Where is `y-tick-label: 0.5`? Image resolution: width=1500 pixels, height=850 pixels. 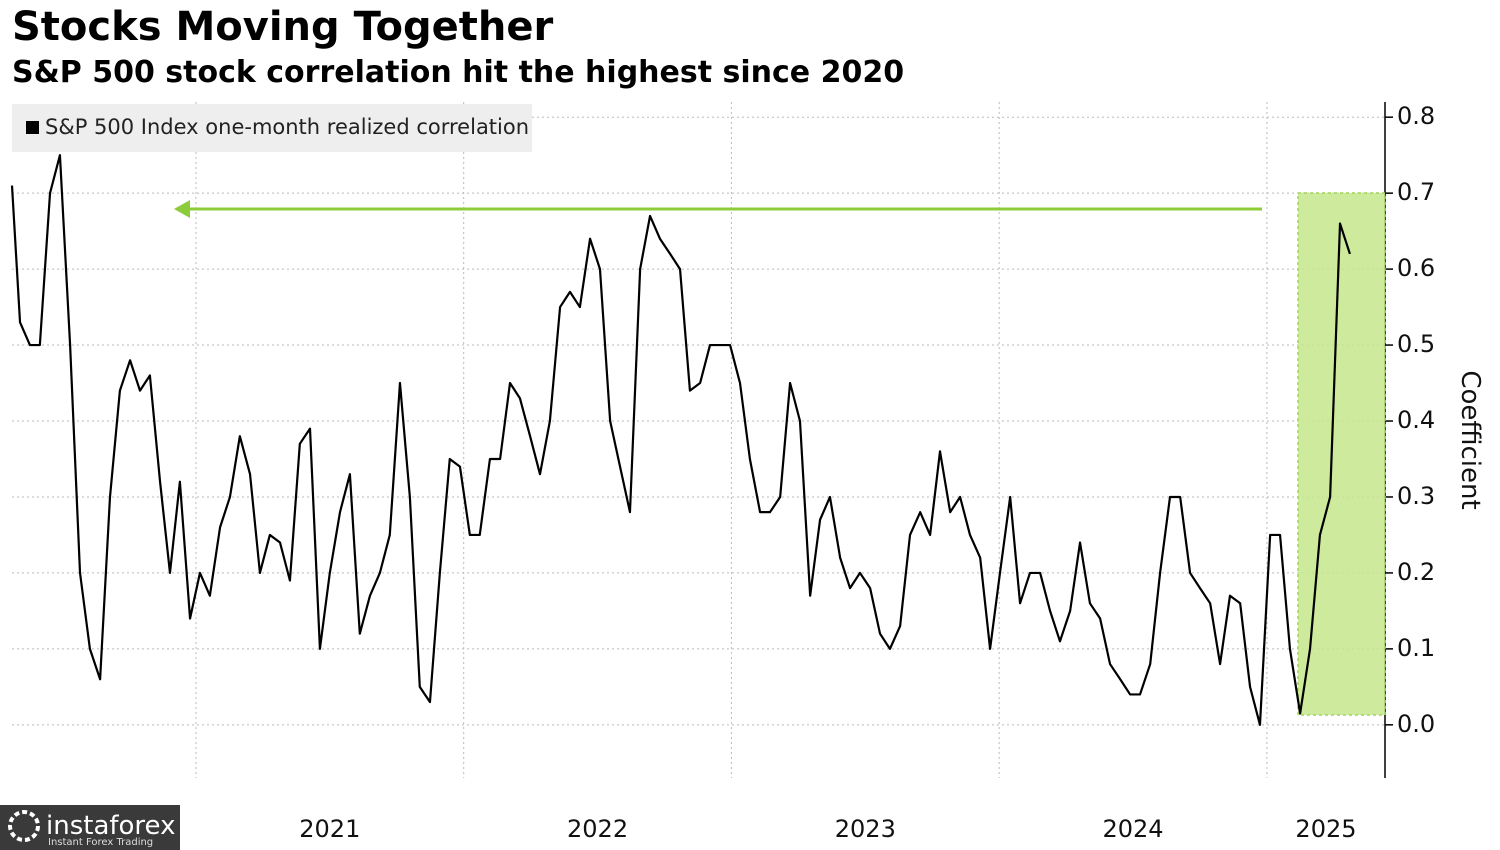
y-tick-label: 0.5 is located at coordinates (1416, 344).